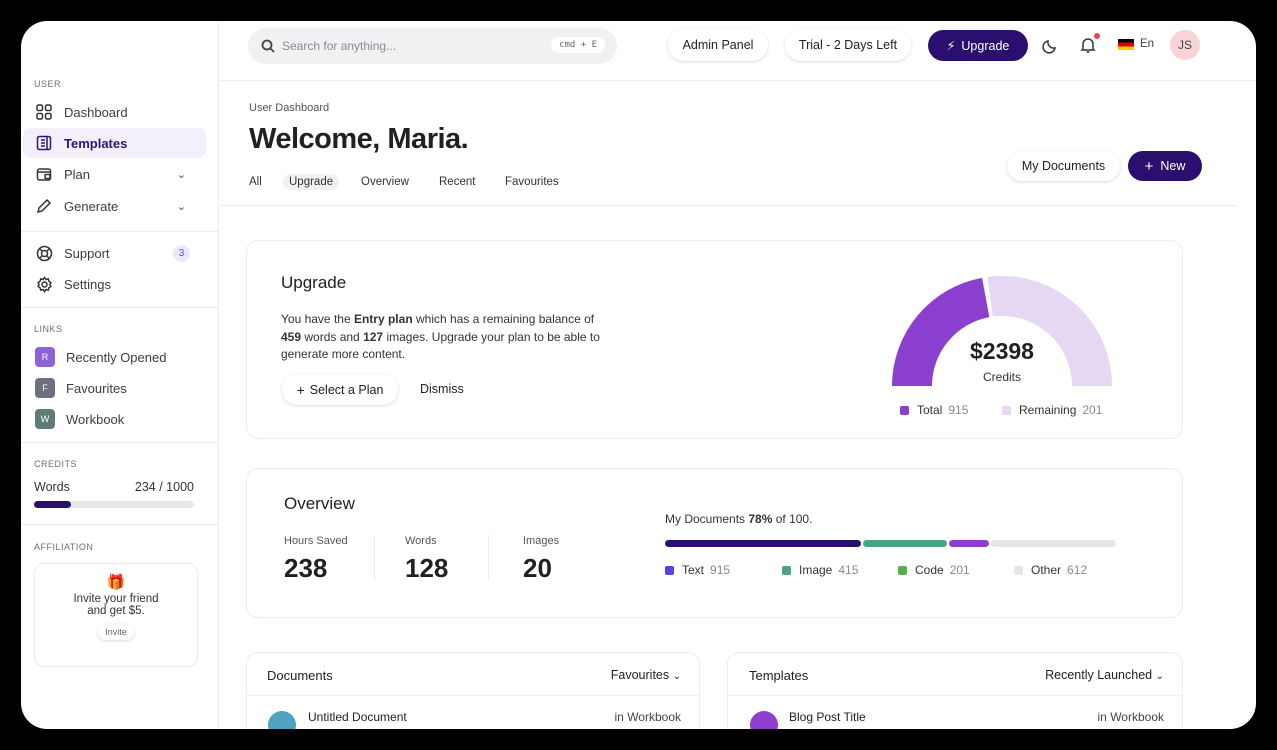 The image size is (1277, 750). What do you see at coordinates (96, 143) in the screenshot?
I see `sidebar-item-label: Templates` at bounding box center [96, 143].